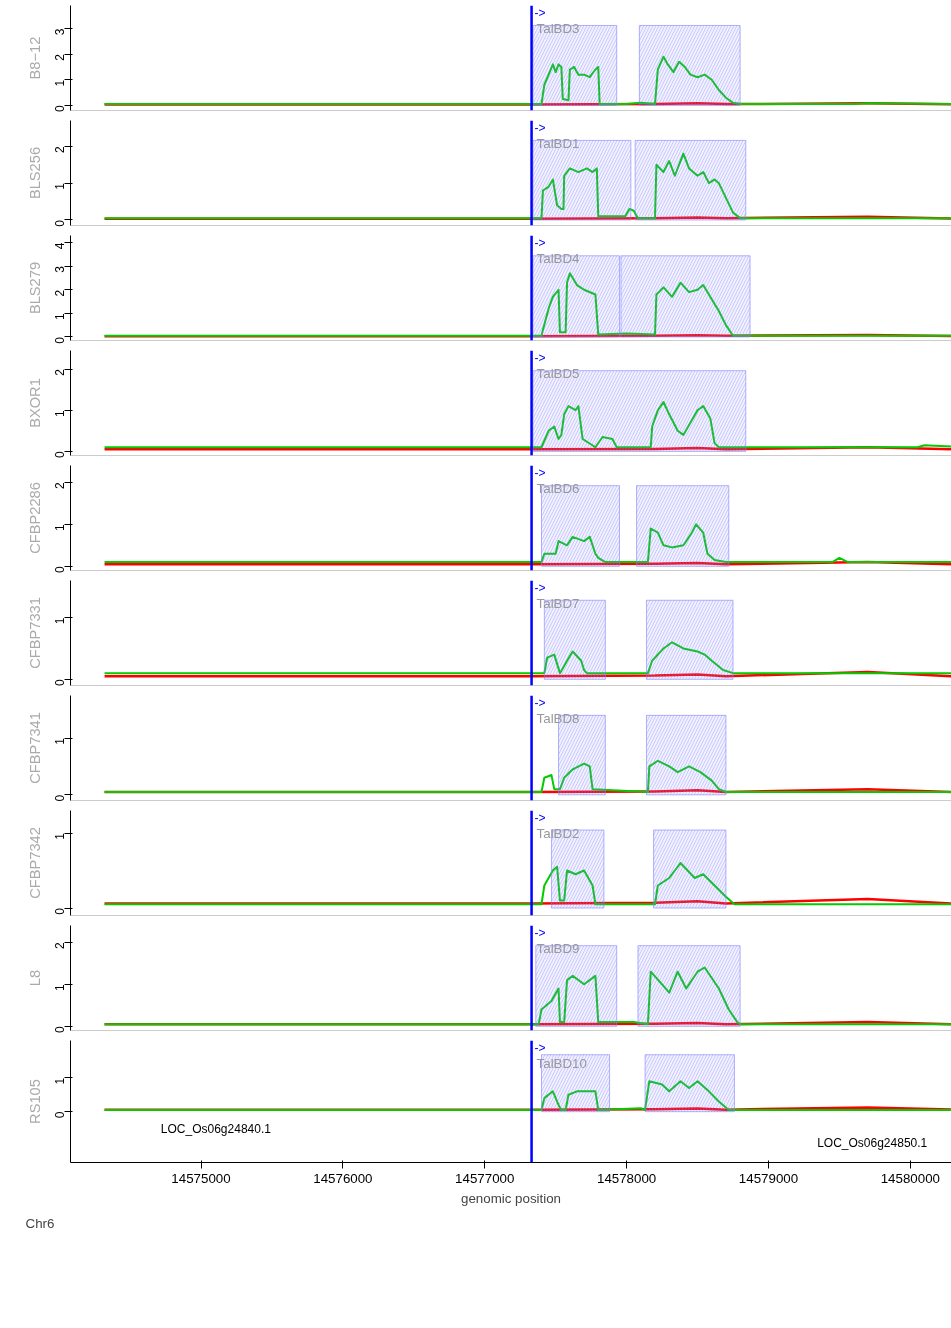  Describe the element at coordinates (558, 373) in the screenshot. I see `ref-line-label: TalBD5` at that location.